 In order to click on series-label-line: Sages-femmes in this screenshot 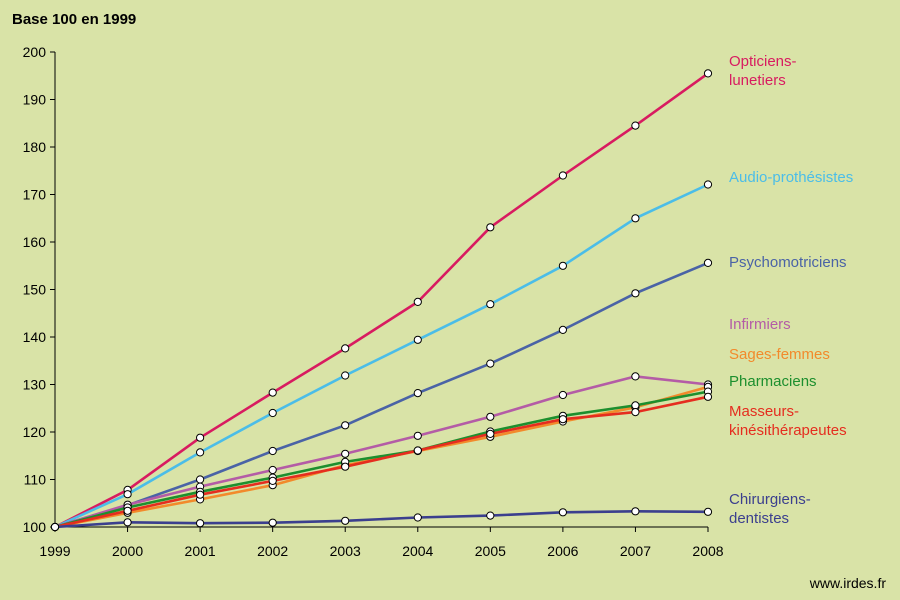, I will do `click(779, 354)`.